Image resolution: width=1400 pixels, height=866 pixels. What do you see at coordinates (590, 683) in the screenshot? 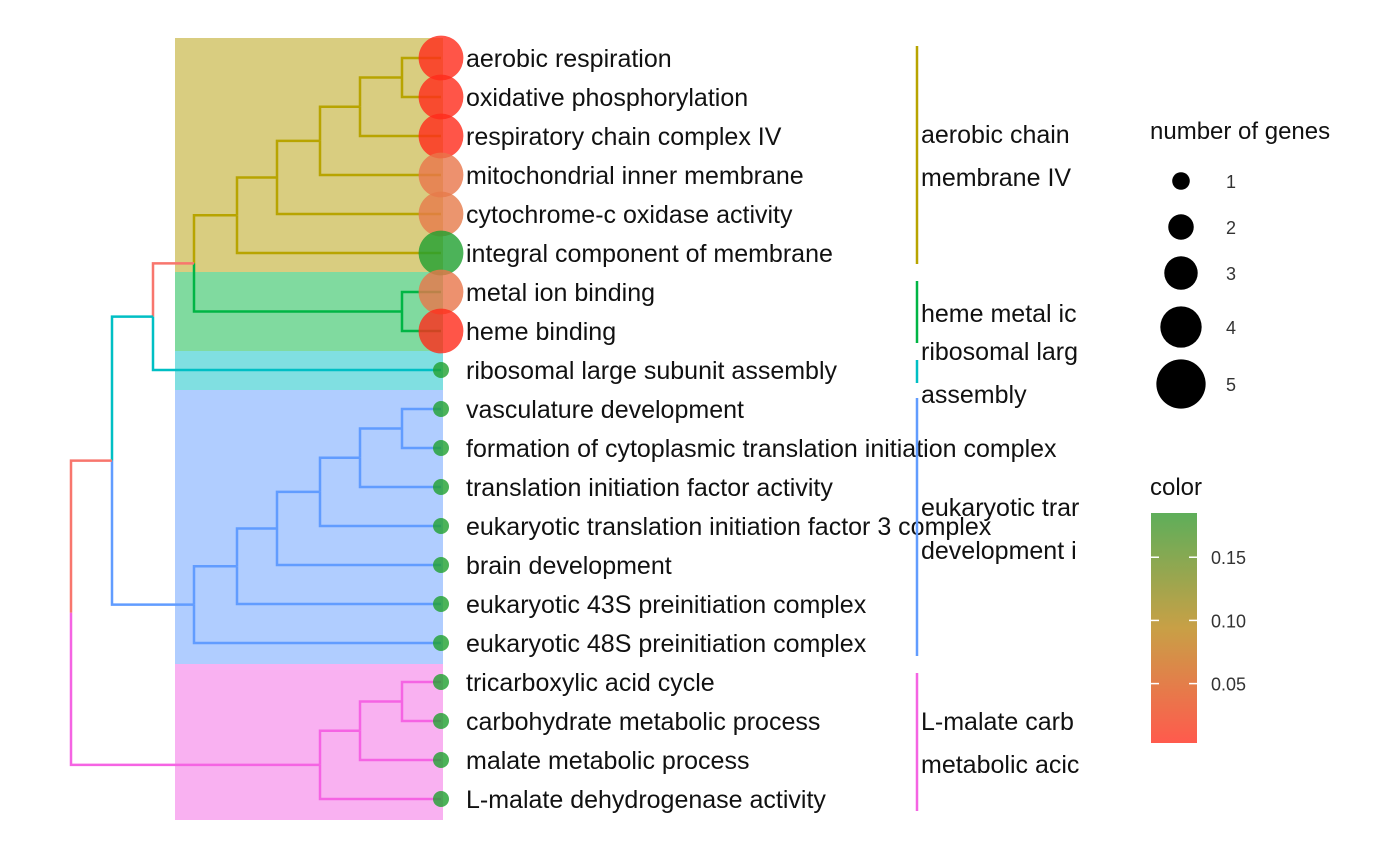
I see `term-label: tricarboxylic acid cycle` at bounding box center [590, 683].